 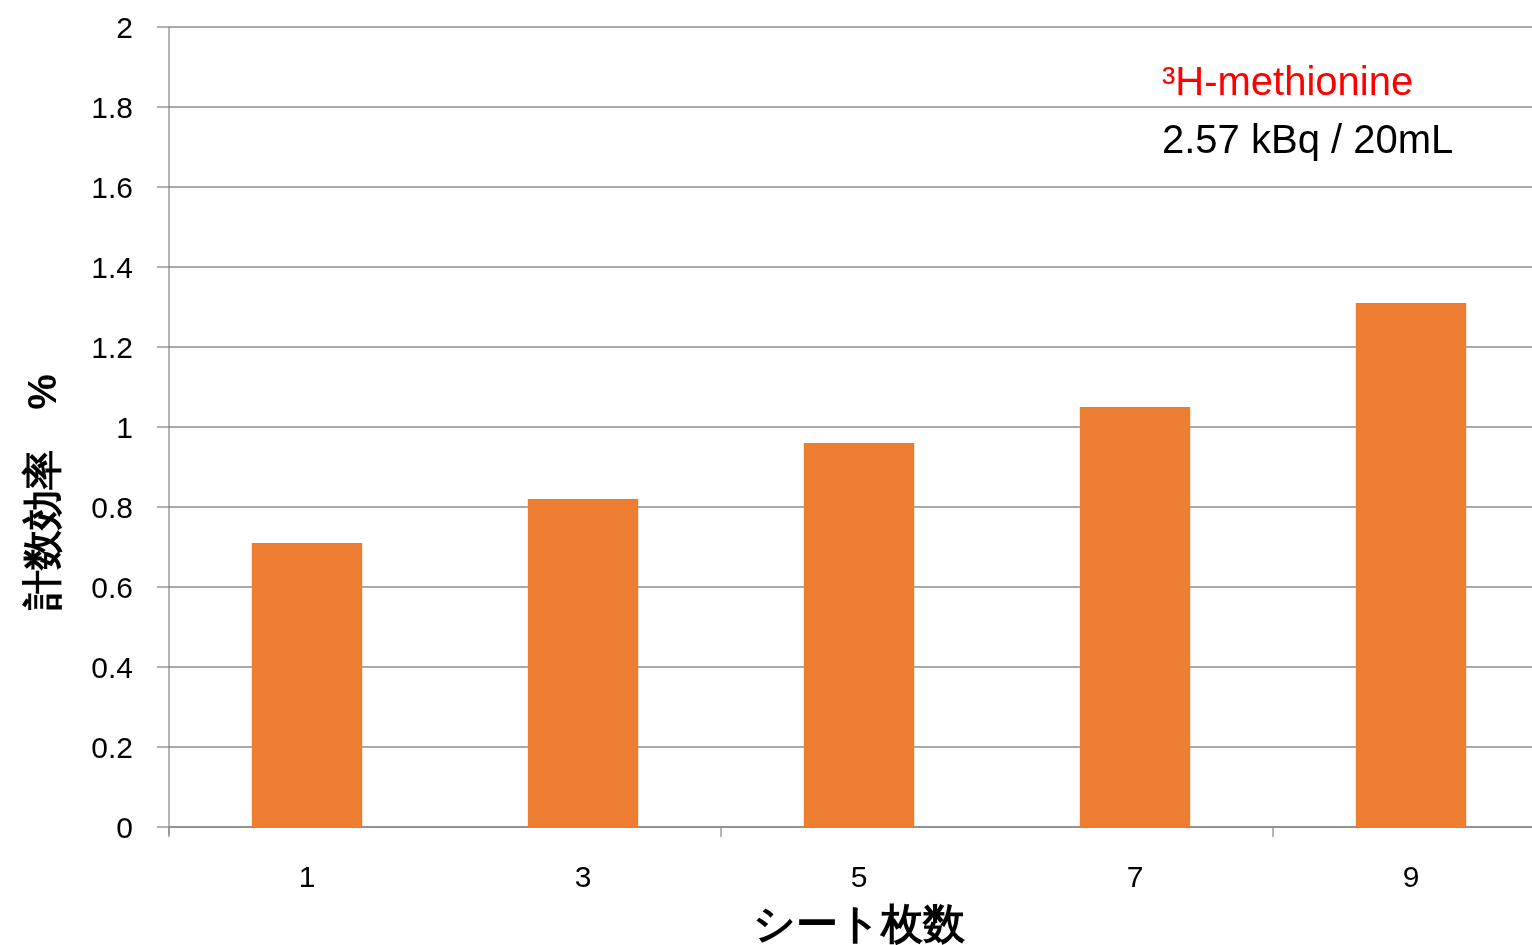 What do you see at coordinates (112, 267) in the screenshot?
I see `y-tick-label: 1.4` at bounding box center [112, 267].